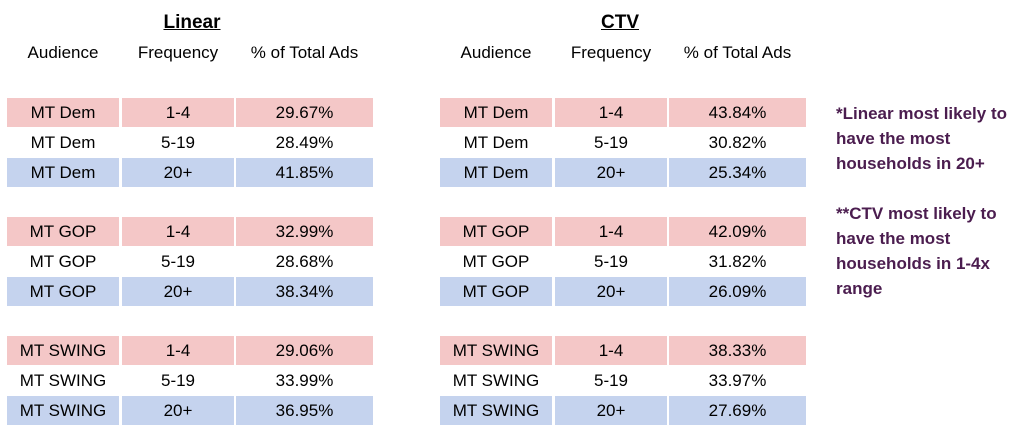  Describe the element at coordinates (304, 52) in the screenshot. I see `linear-header-pct: % of Total Ads` at that location.